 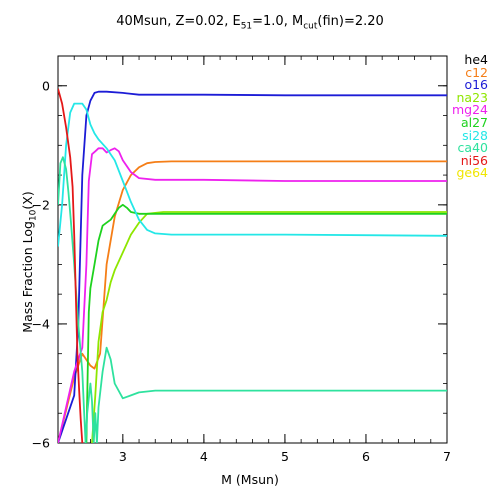 What do you see at coordinates (476, 85) in the screenshot?
I see `legend-entry-o16: o16` at bounding box center [476, 85].